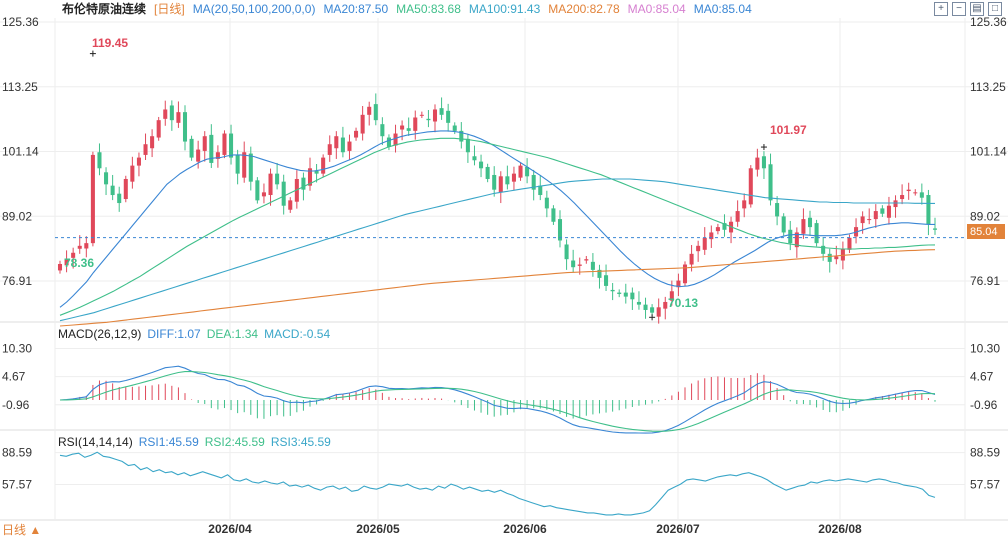 The height and width of the screenshot is (540, 1008). I want to click on rsi-y-tick-label: 57.57, so click(17, 484).